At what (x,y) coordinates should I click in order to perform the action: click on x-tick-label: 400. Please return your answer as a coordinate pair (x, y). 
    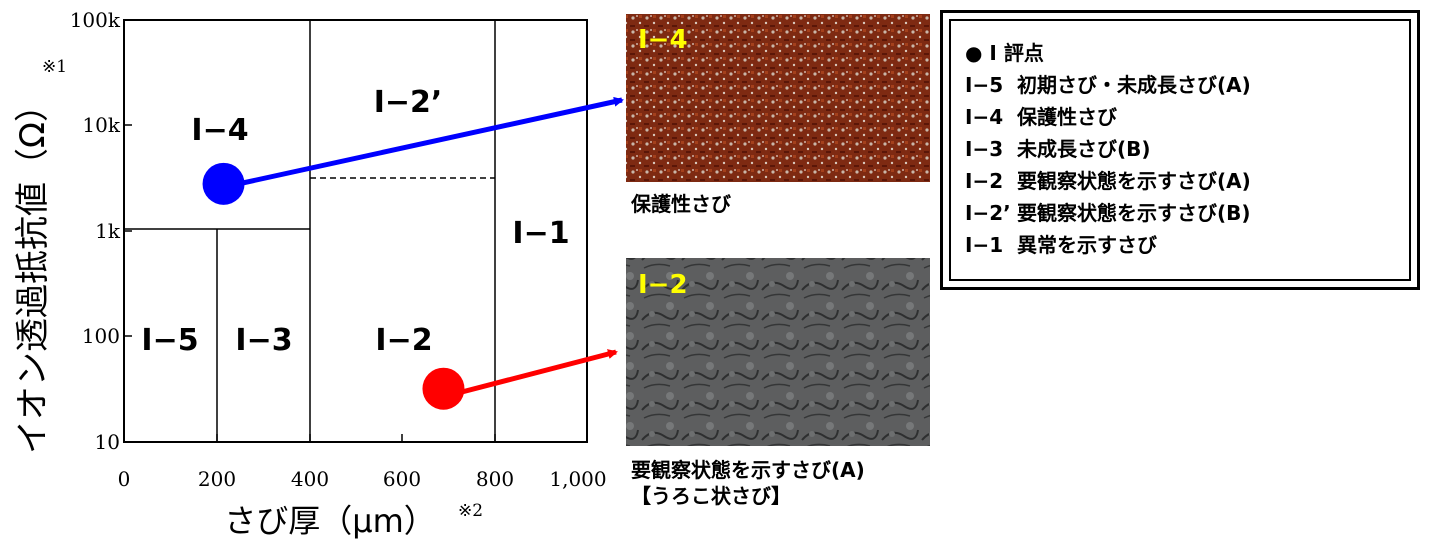
    Looking at the image, I should click on (310, 479).